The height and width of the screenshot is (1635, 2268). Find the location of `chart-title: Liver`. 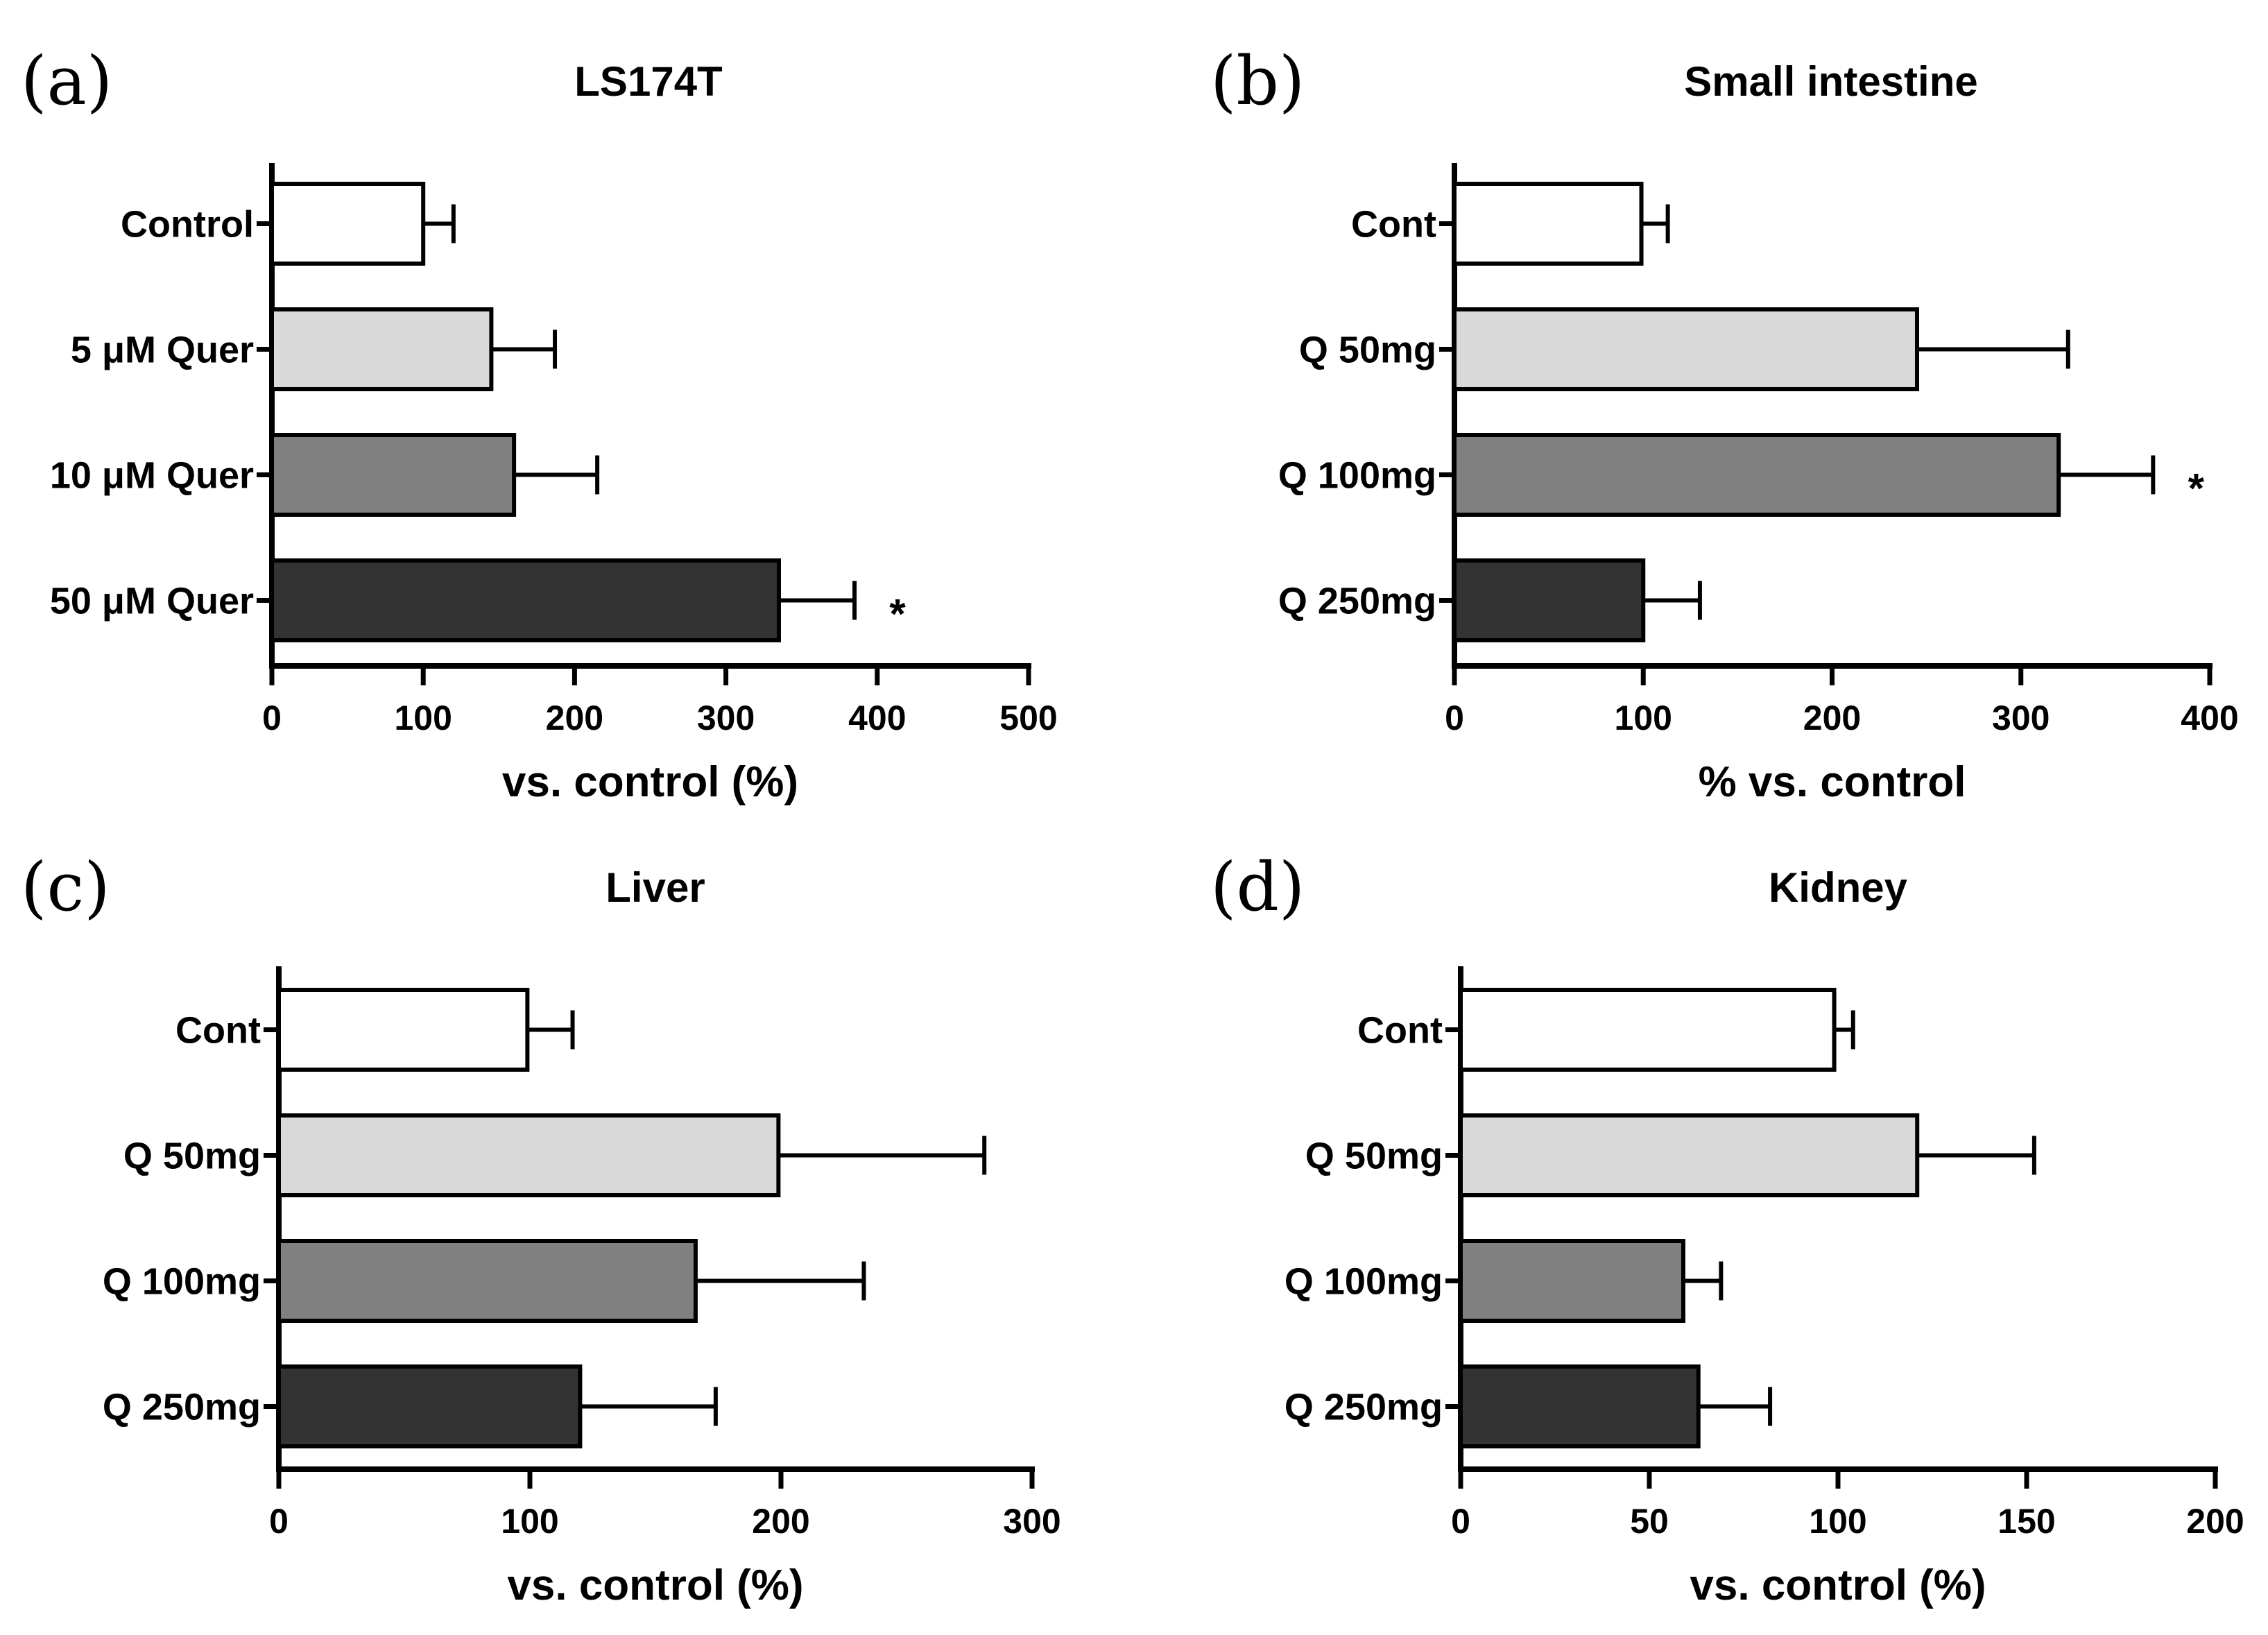

chart-title: Liver is located at coordinates (655, 887).